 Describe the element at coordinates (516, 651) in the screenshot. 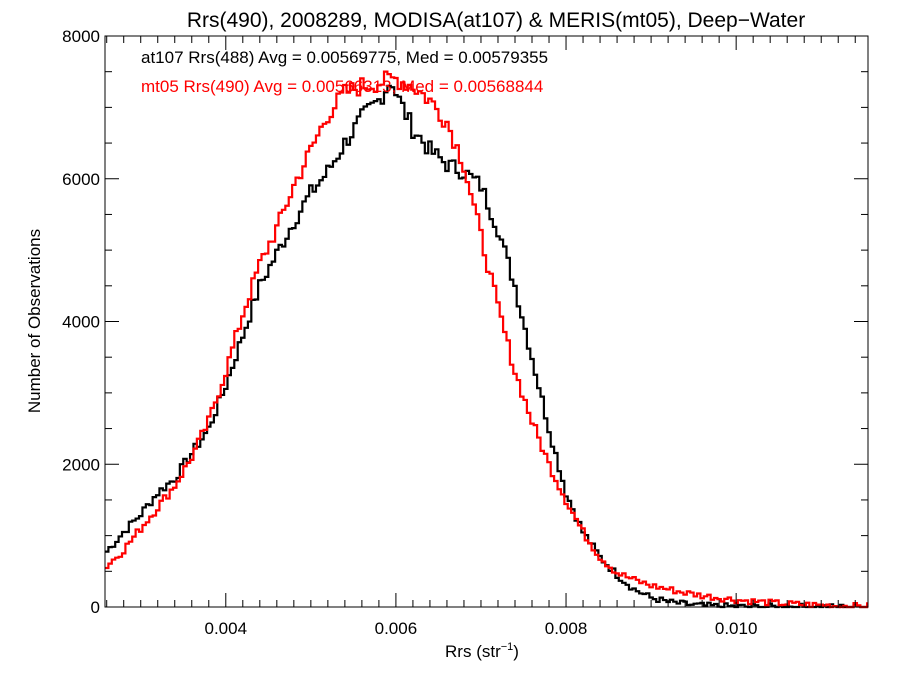

I see `x-axis-label-end: )` at that location.